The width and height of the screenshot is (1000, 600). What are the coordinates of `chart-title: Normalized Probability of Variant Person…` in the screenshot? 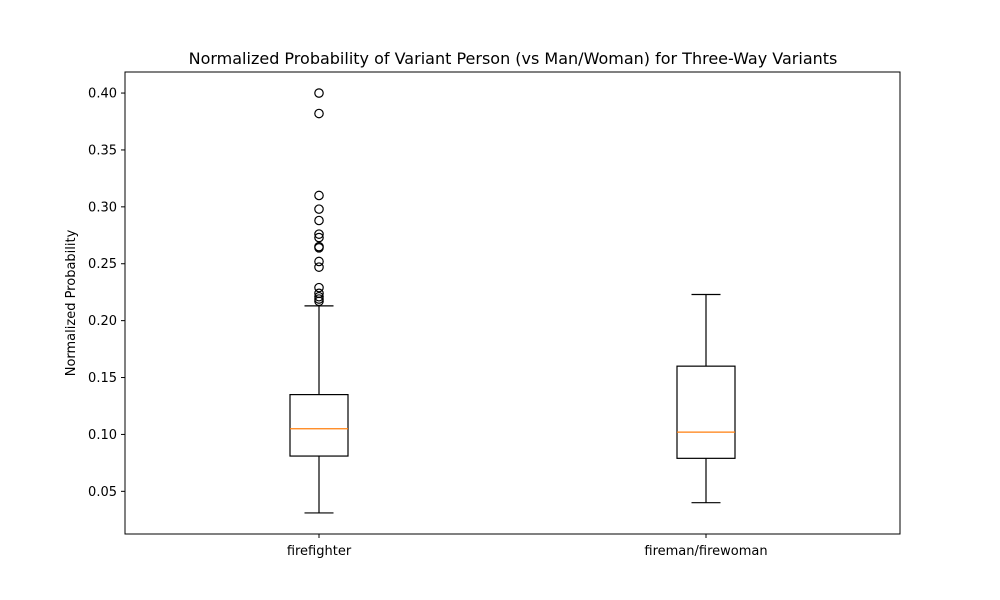 It's located at (513, 58).